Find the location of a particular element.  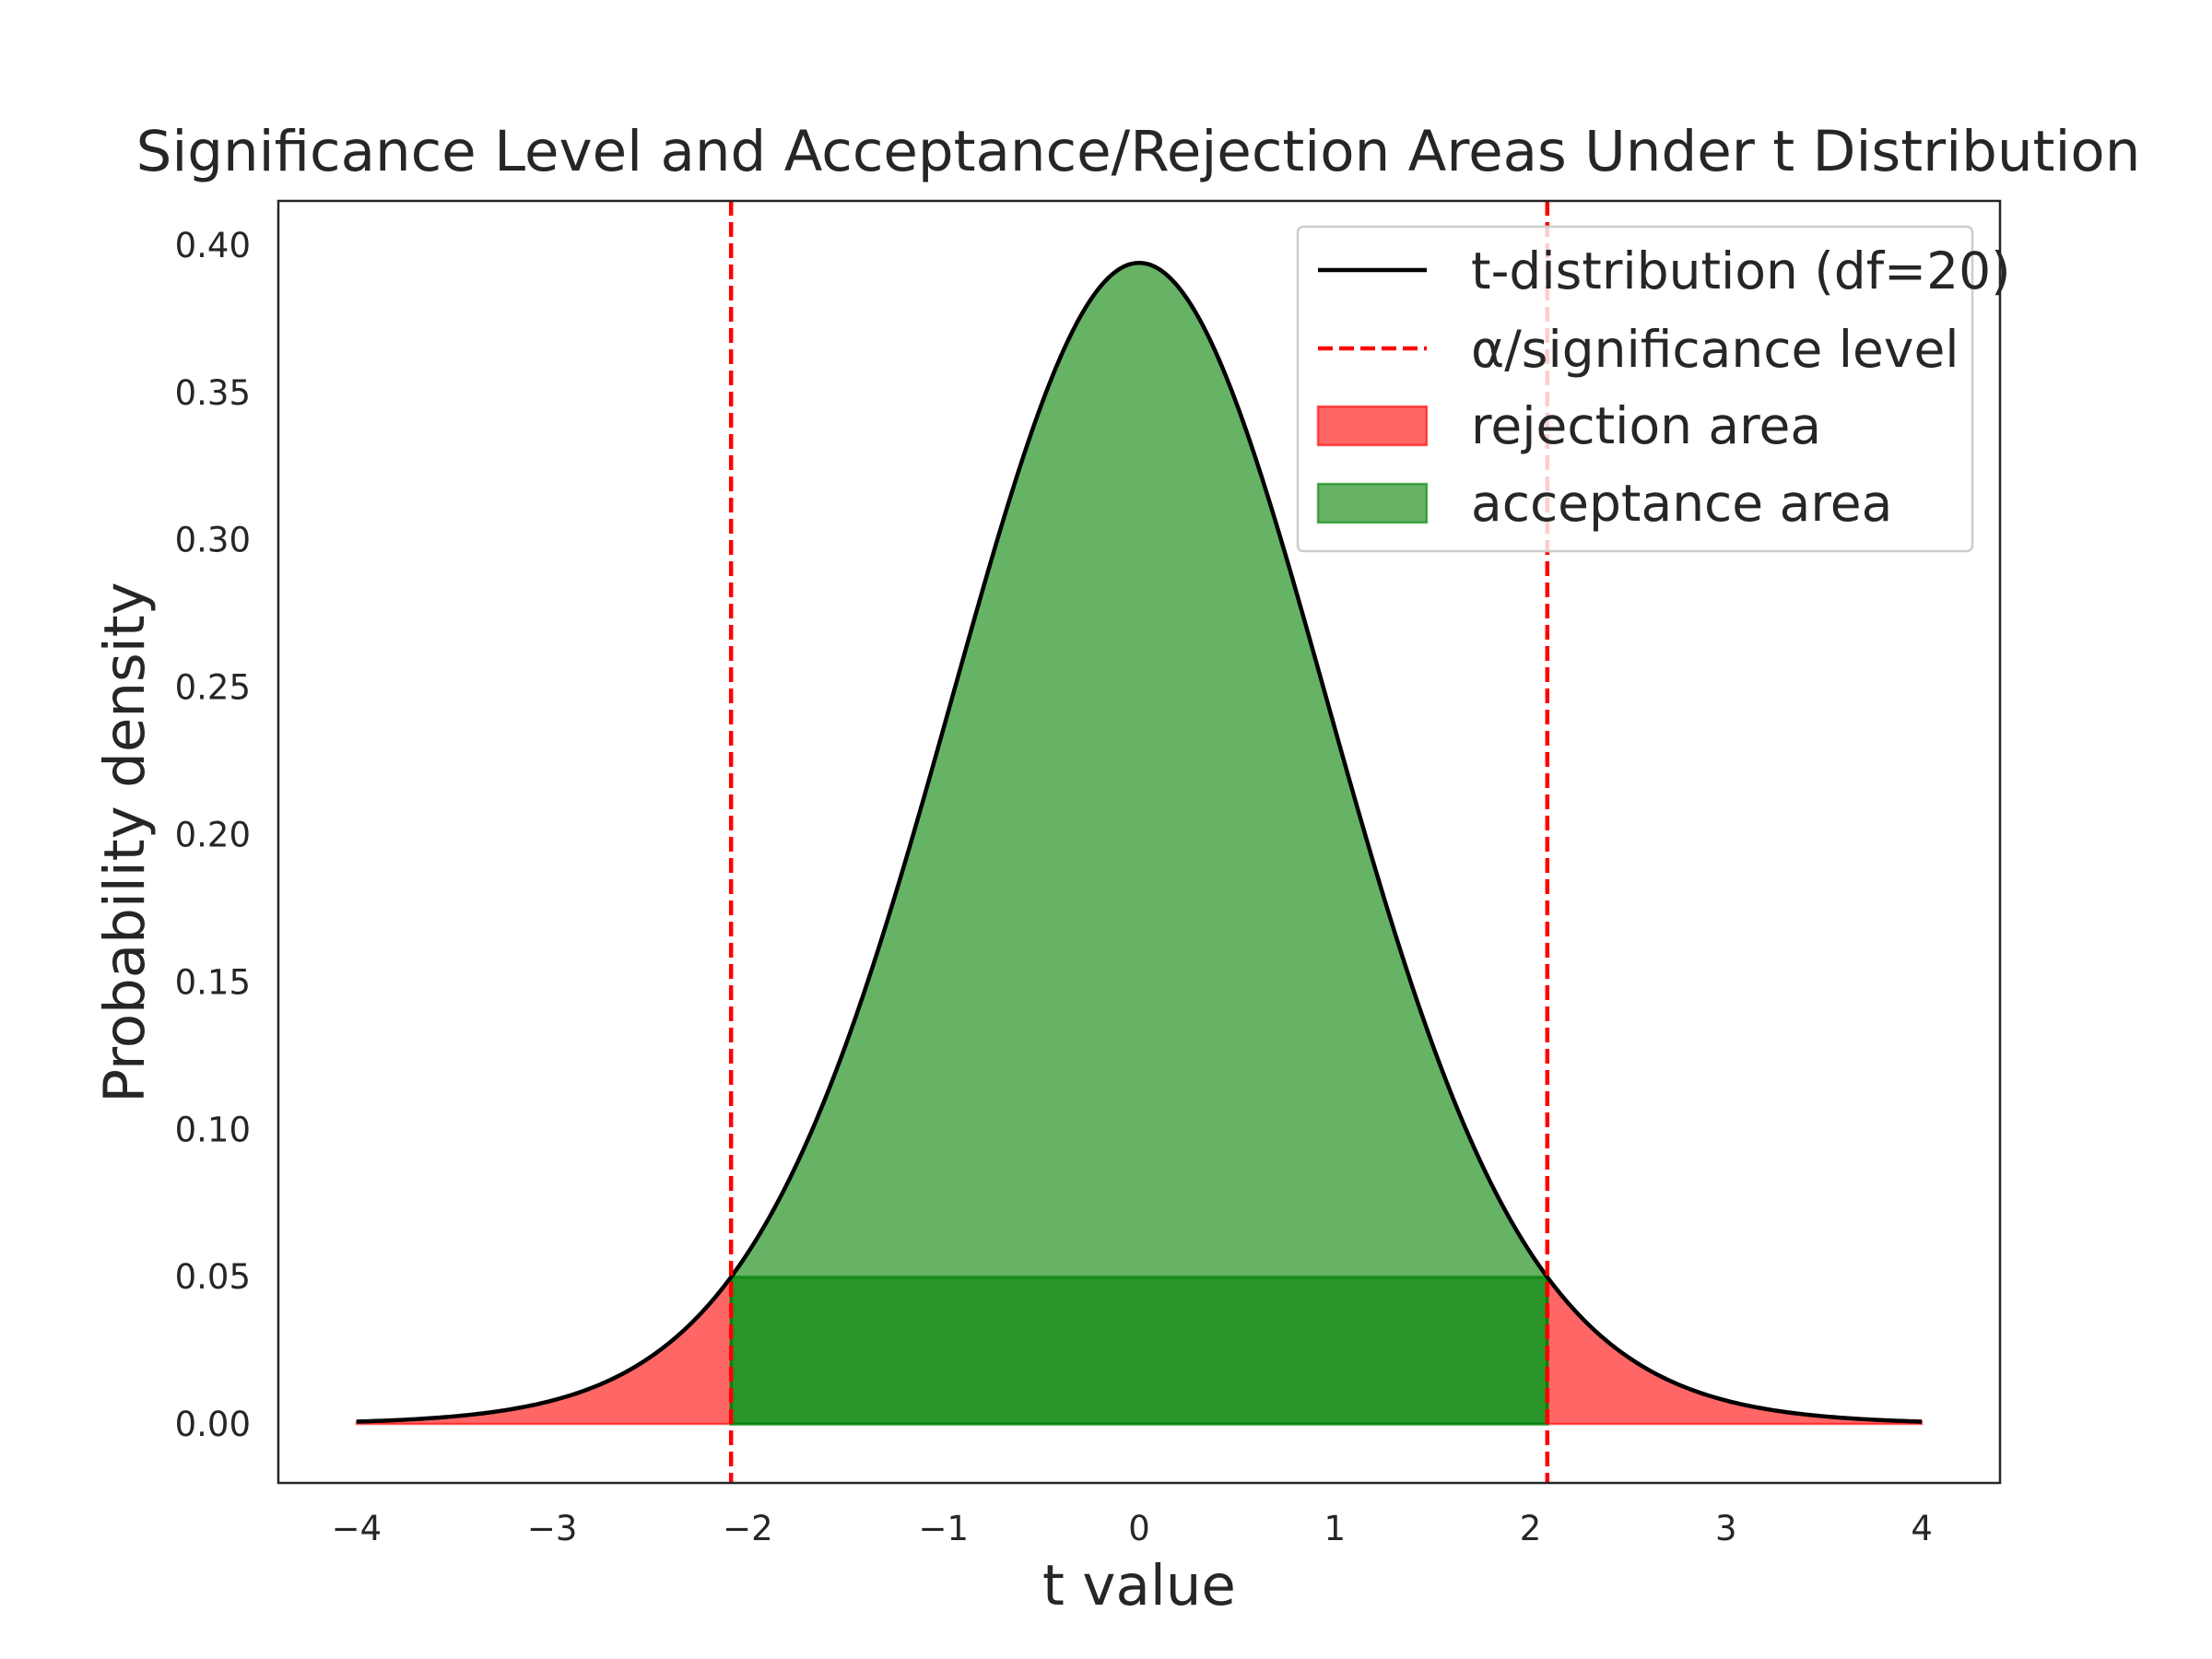

x-tick-label: −1 is located at coordinates (943, 1528).